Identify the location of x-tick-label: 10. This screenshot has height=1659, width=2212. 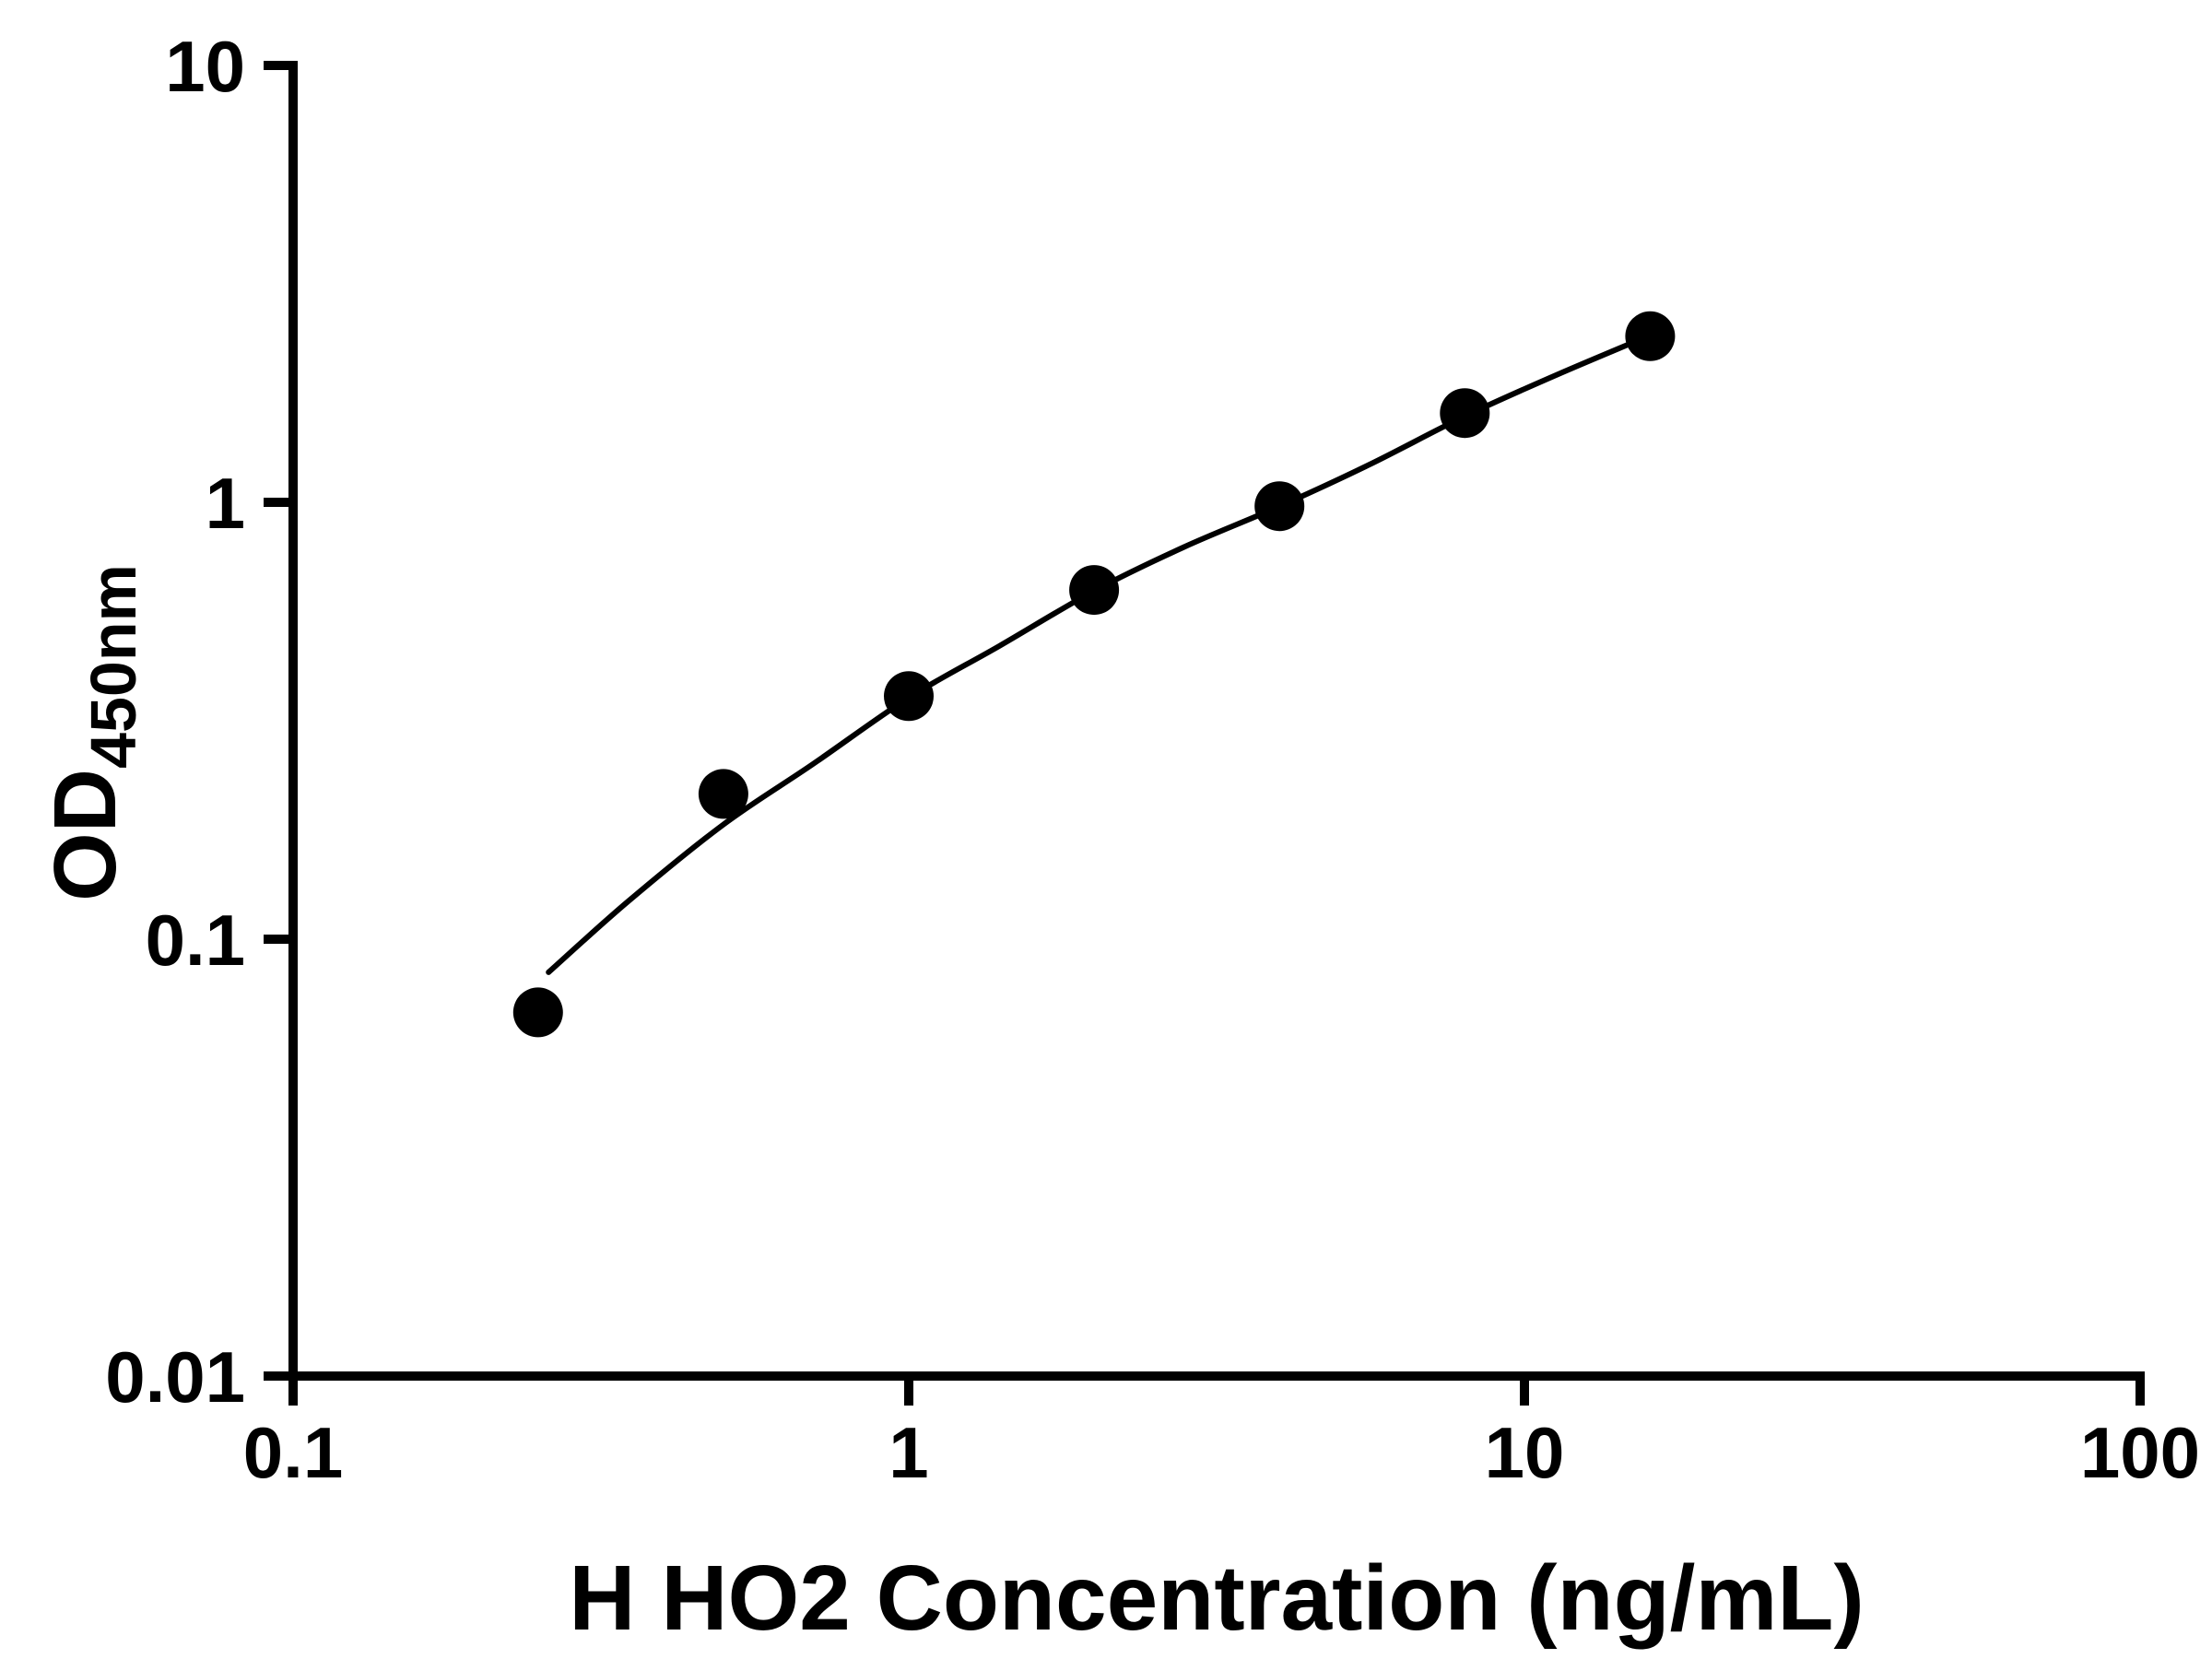
(1525, 1452).